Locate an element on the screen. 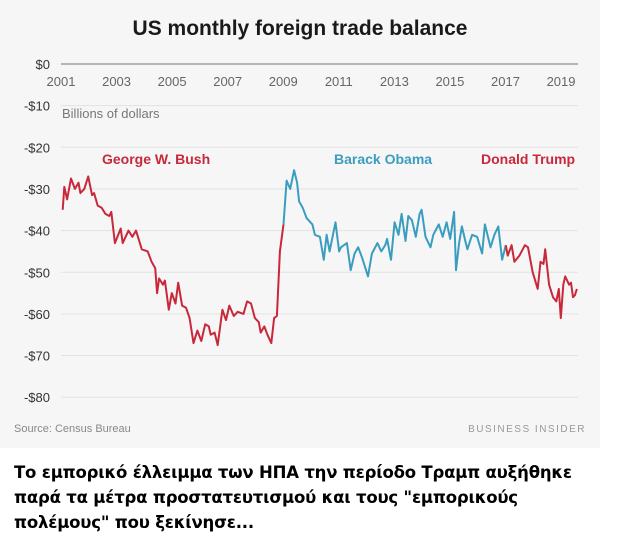 The width and height of the screenshot is (625, 550). x-axis-ticks: 2001 2003 2005 2007 2009 2011 2013 2015 2017 2019 is located at coordinates (311, 81).